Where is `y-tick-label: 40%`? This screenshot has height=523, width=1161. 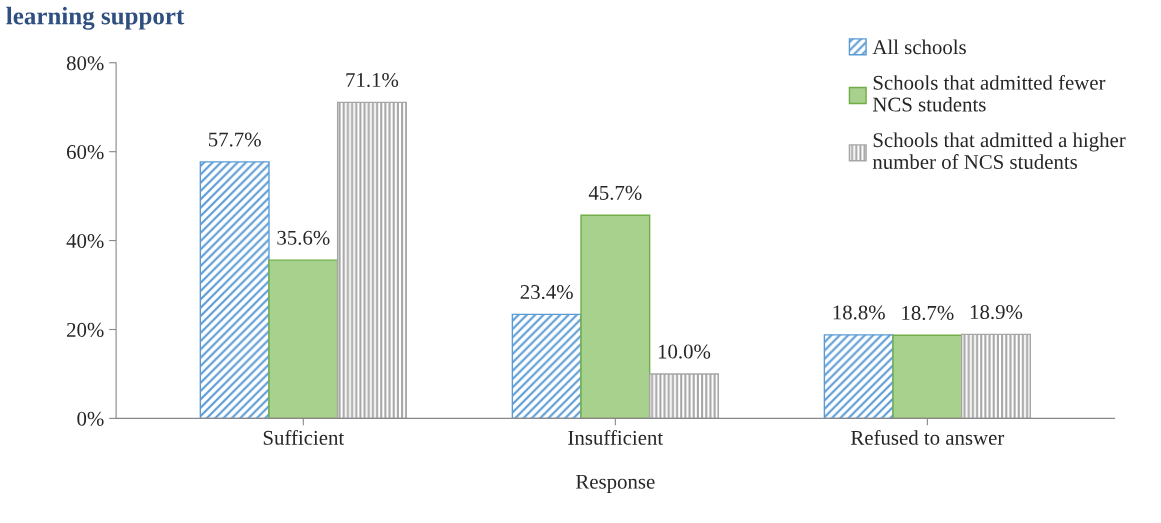
y-tick-label: 40% is located at coordinates (85, 241).